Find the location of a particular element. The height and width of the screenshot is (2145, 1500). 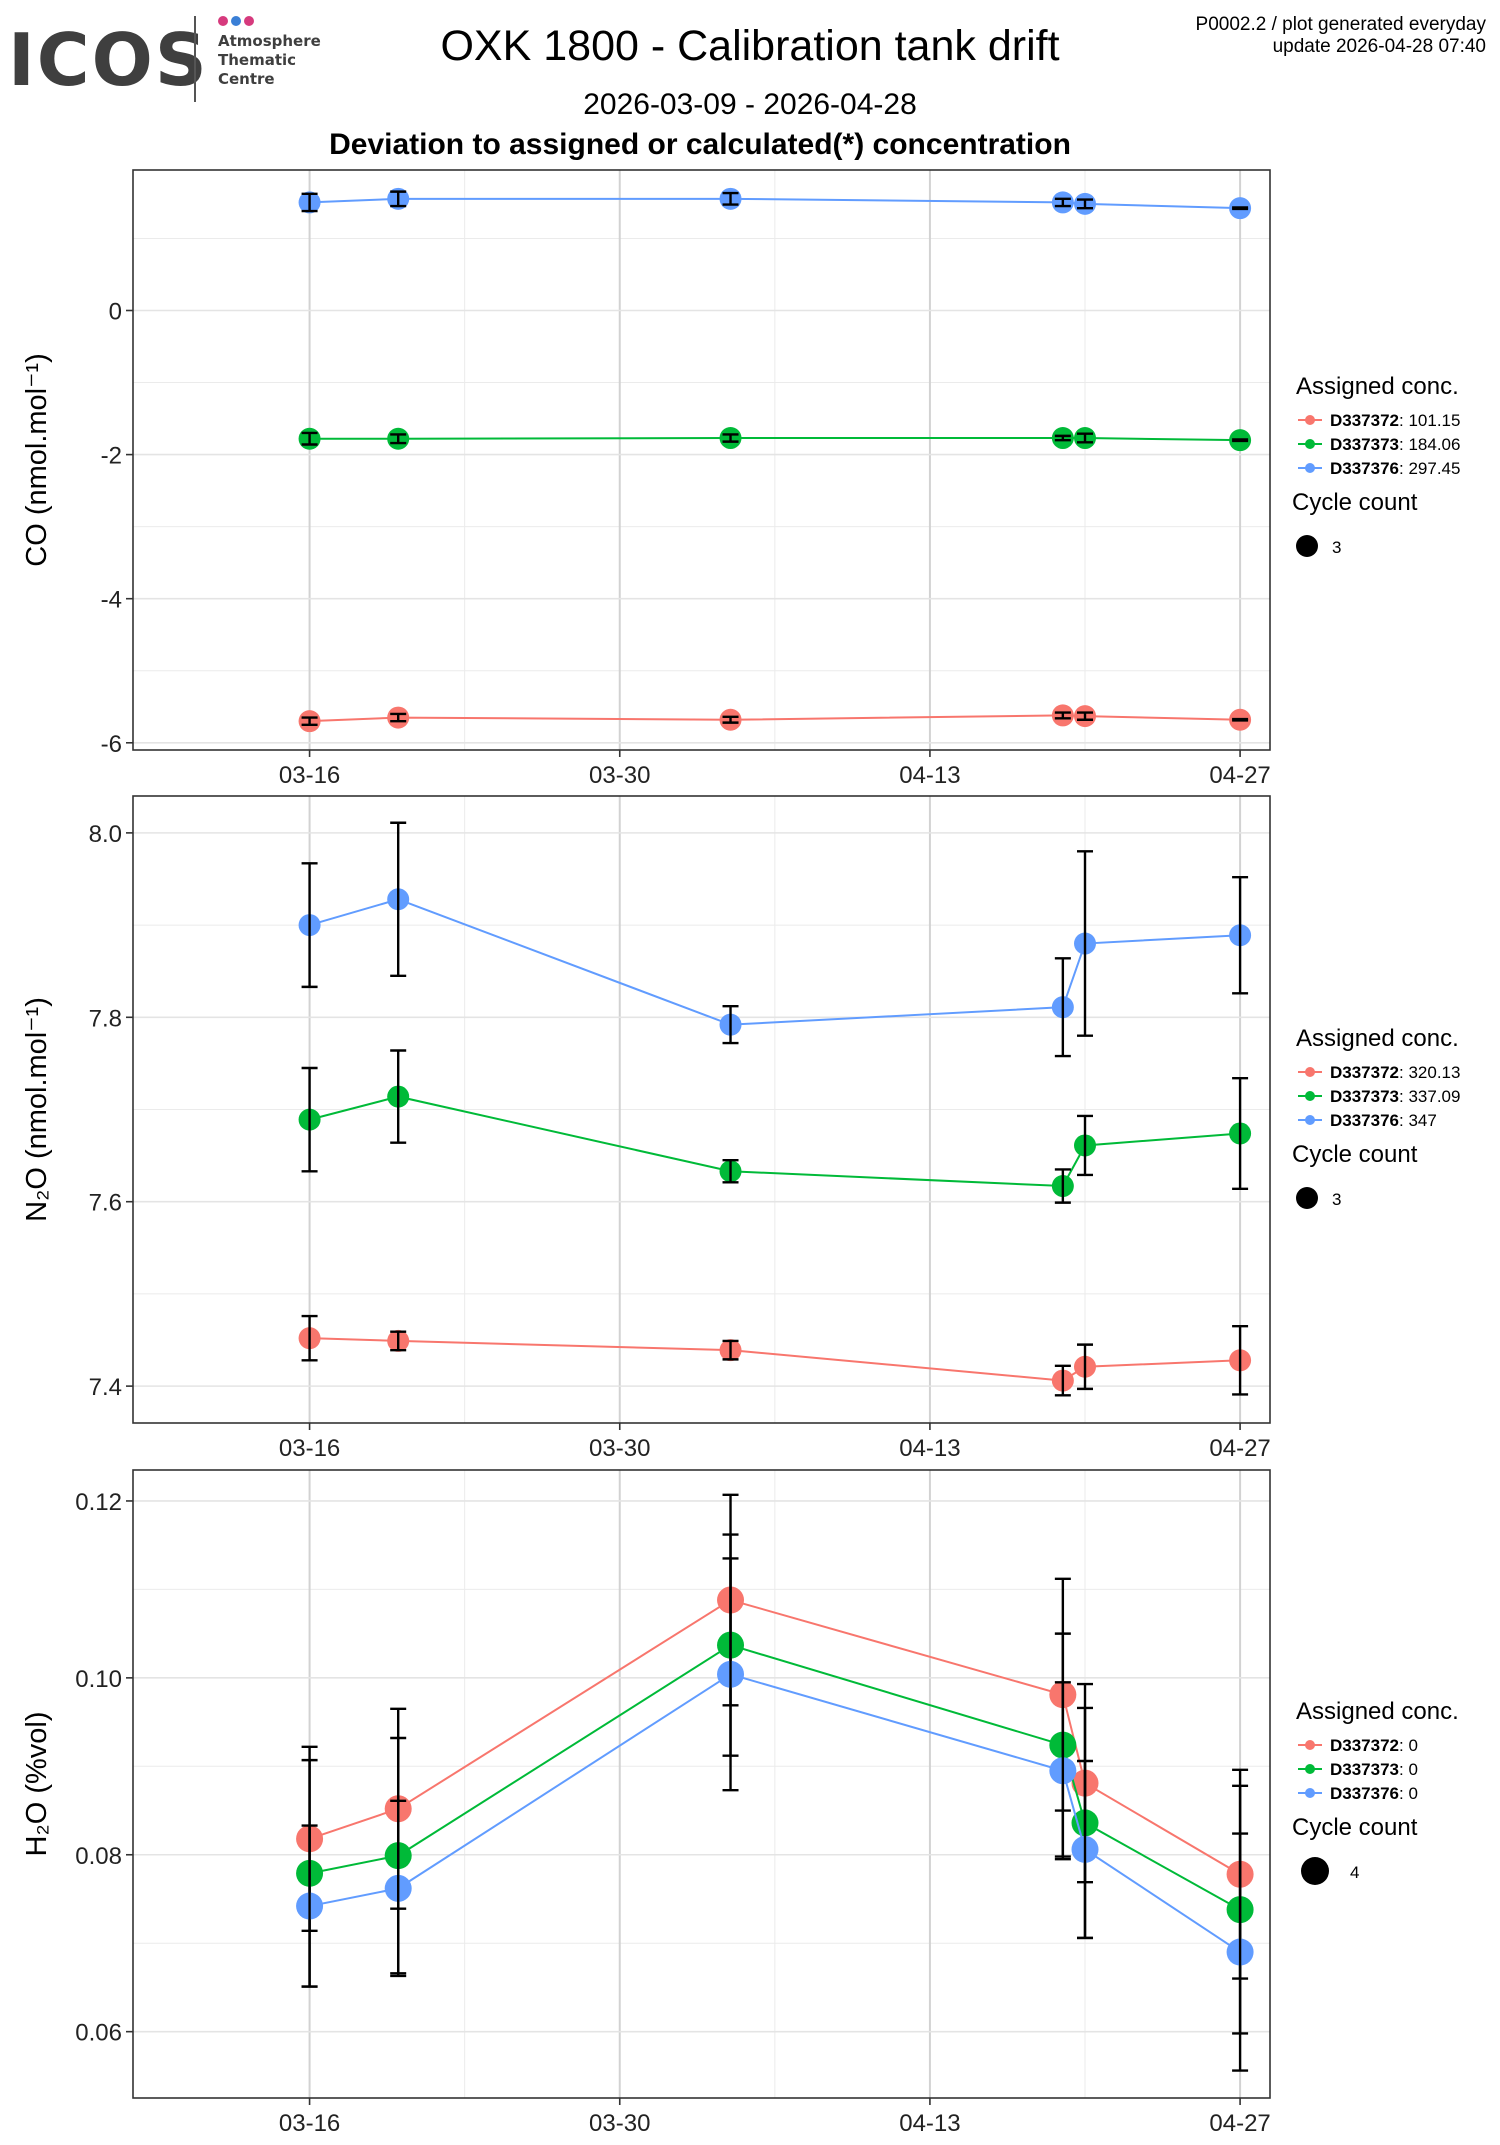

legend-entry: D337373: 184.06 is located at coordinates (1395, 444).